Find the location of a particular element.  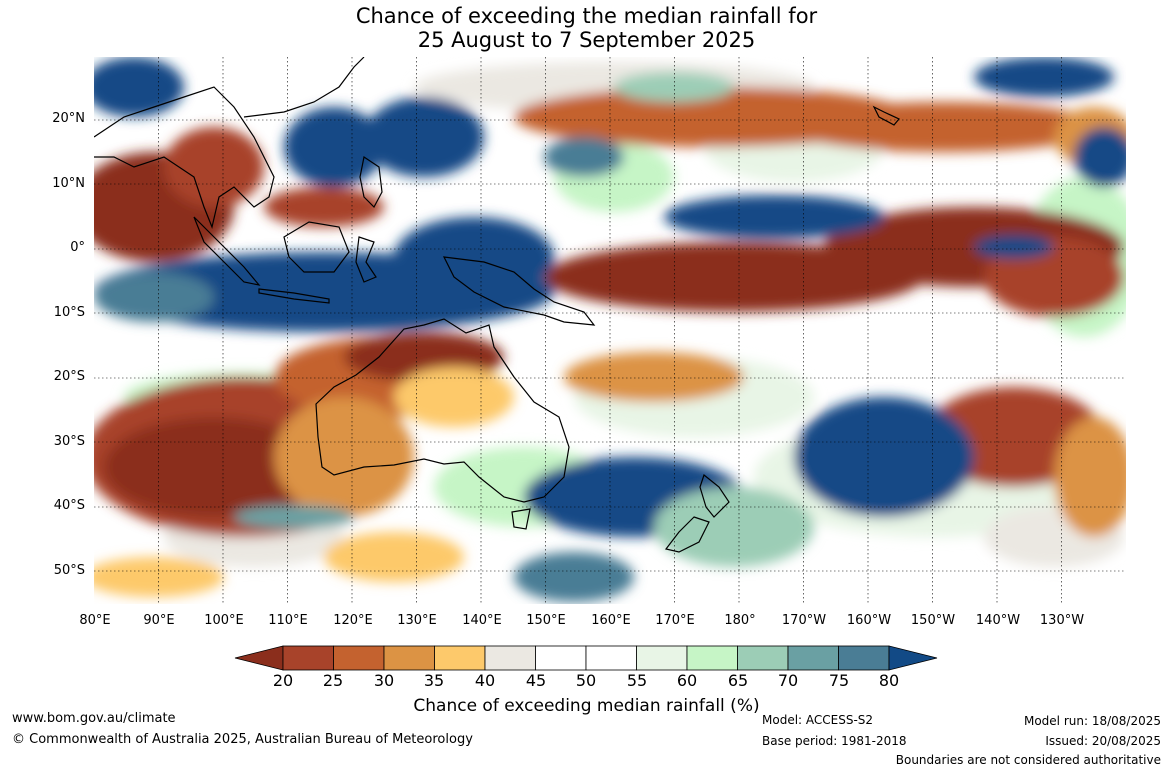

philippines-coastline is located at coordinates (371, 182).